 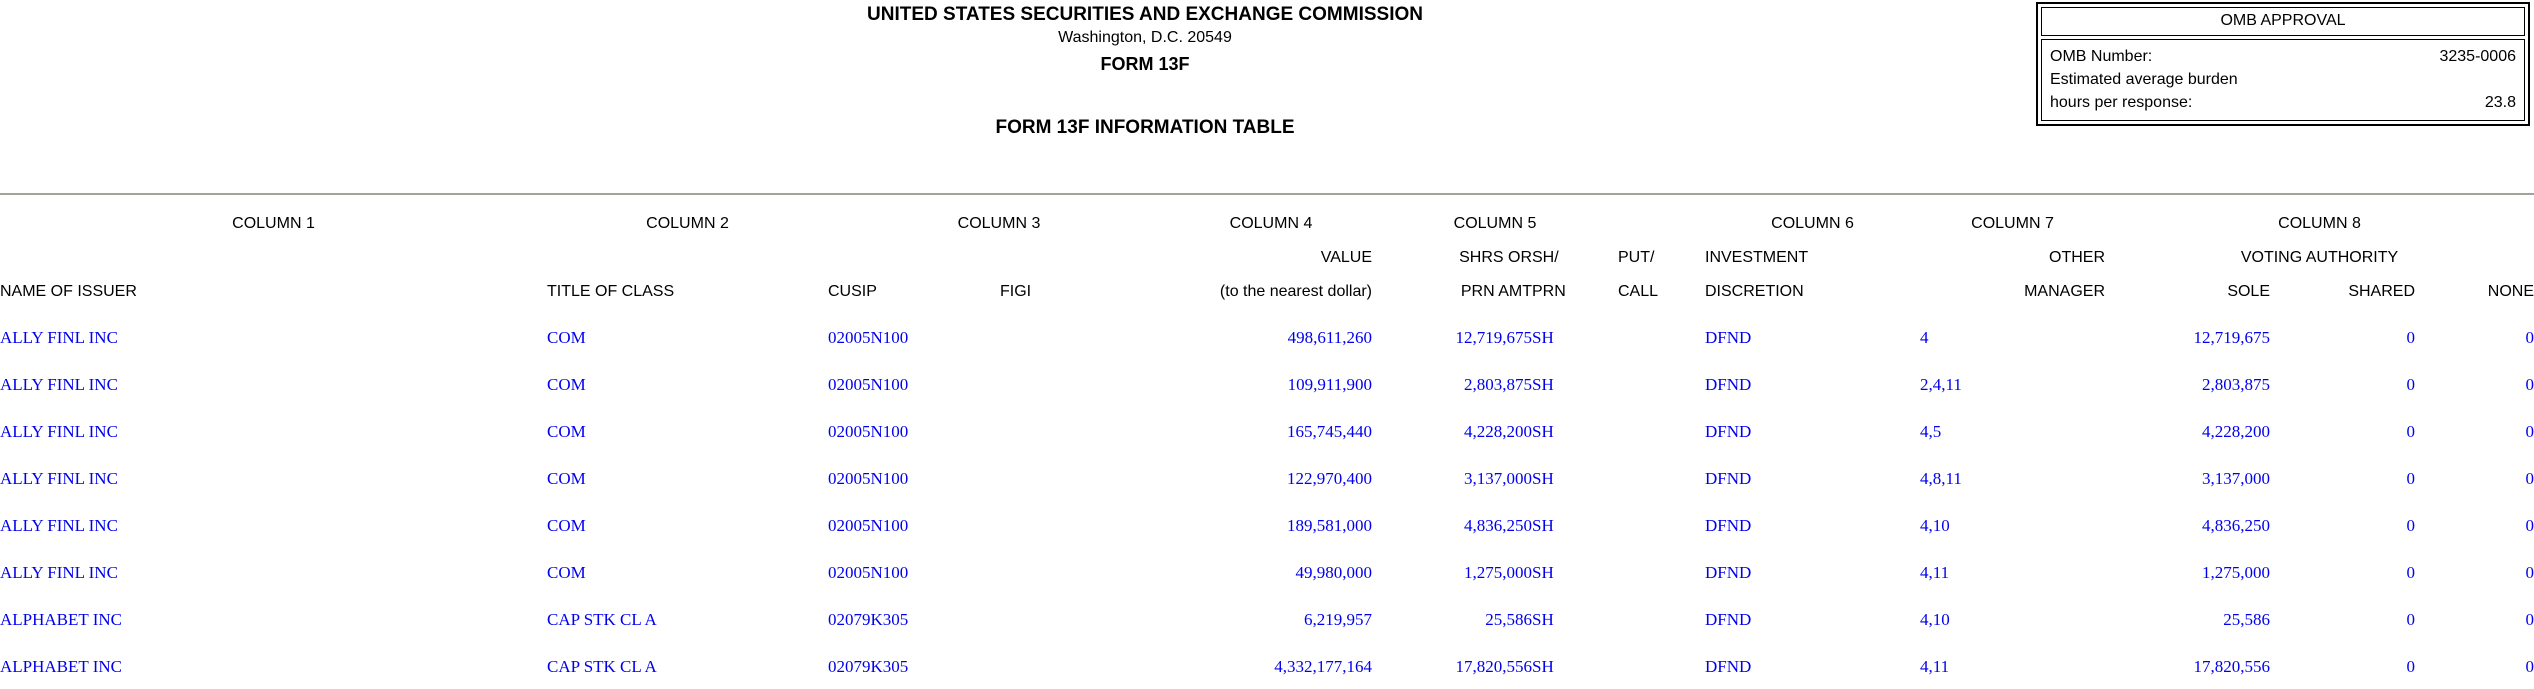 I want to click on cell-sole: 2,803,875, so click(x=2236, y=384).